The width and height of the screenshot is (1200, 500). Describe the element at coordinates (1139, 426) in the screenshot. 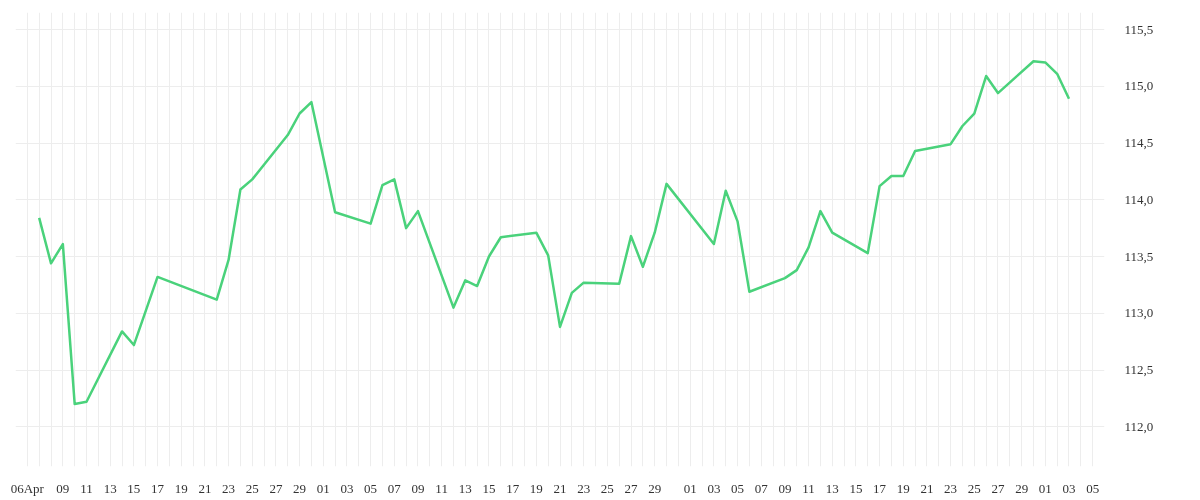

I see `y-tick-label: 112,0` at that location.